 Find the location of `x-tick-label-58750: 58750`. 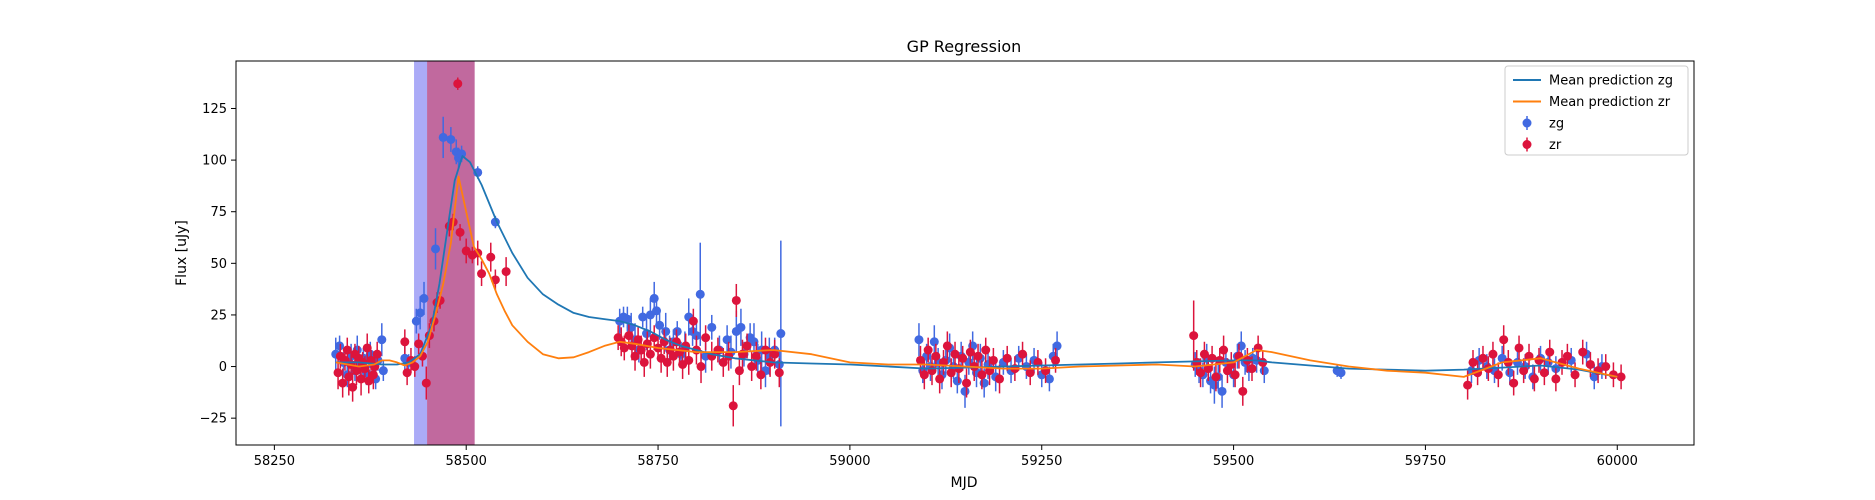

x-tick-label-58750: 58750 is located at coordinates (657, 461).